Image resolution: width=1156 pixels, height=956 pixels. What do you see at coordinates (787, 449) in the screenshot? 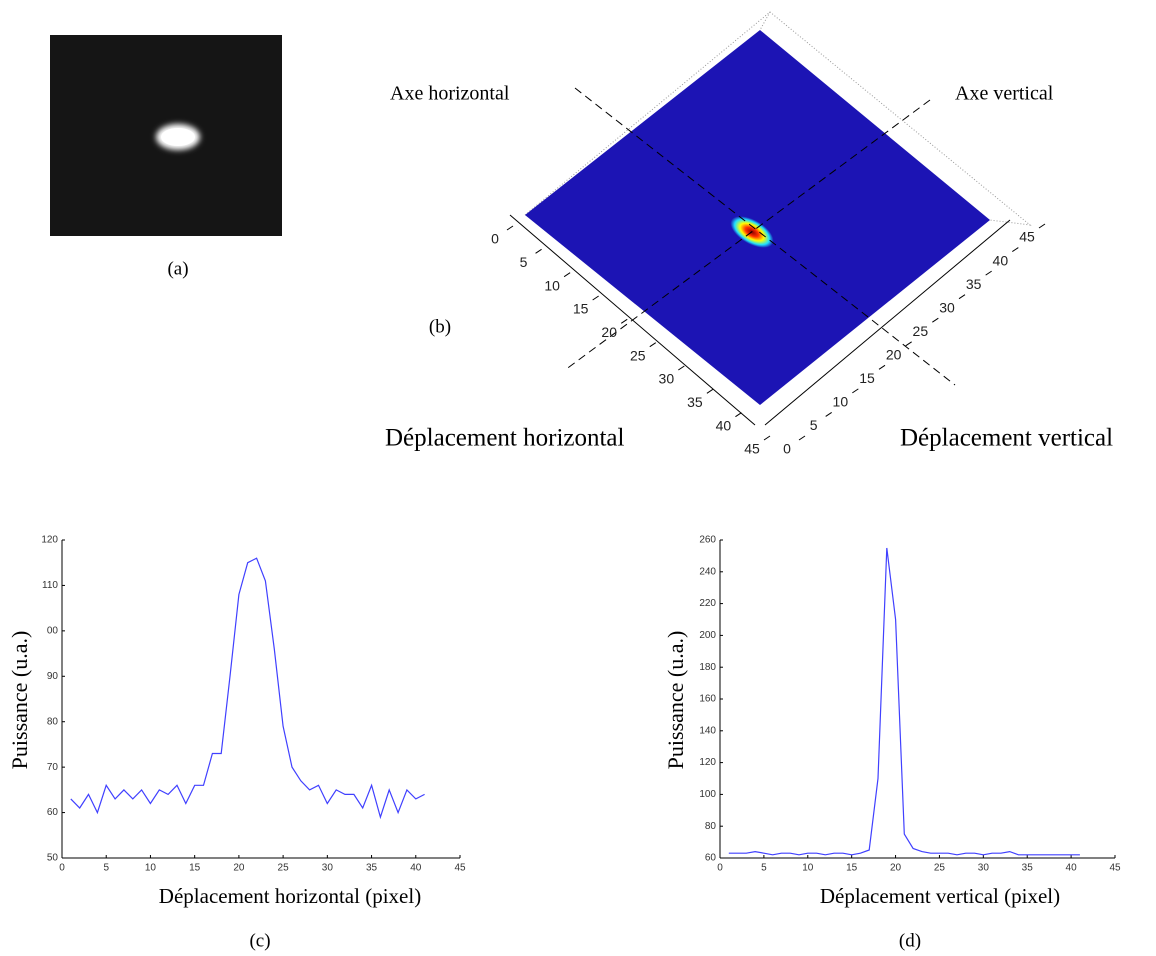
I see `y-tick-label: 0` at bounding box center [787, 449].